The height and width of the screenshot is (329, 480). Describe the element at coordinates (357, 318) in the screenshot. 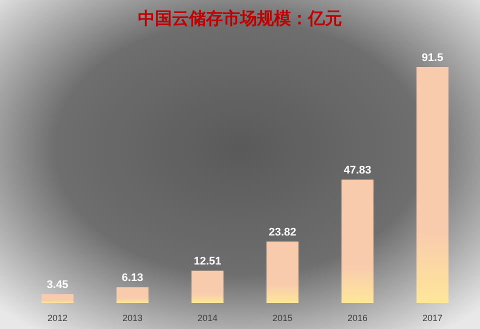

I see `x-tick-label: 2016` at that location.